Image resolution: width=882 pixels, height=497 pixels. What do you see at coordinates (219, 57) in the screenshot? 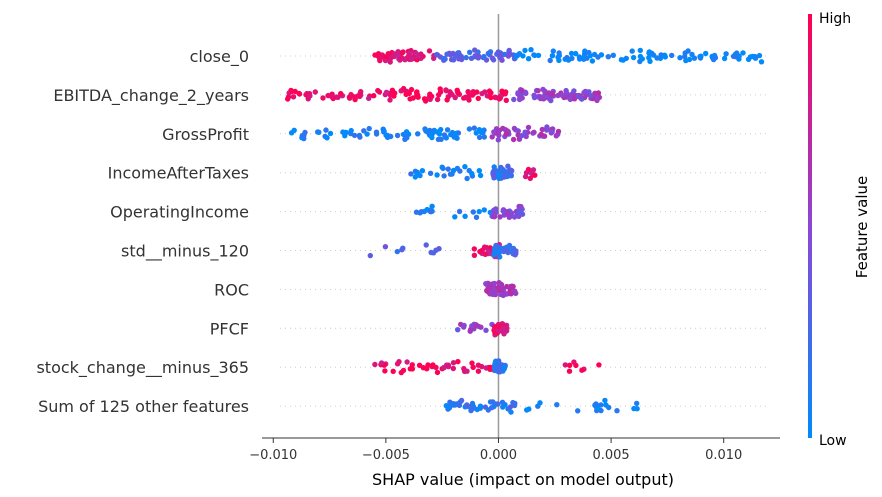
I see `feature-label: close_0` at bounding box center [219, 57].